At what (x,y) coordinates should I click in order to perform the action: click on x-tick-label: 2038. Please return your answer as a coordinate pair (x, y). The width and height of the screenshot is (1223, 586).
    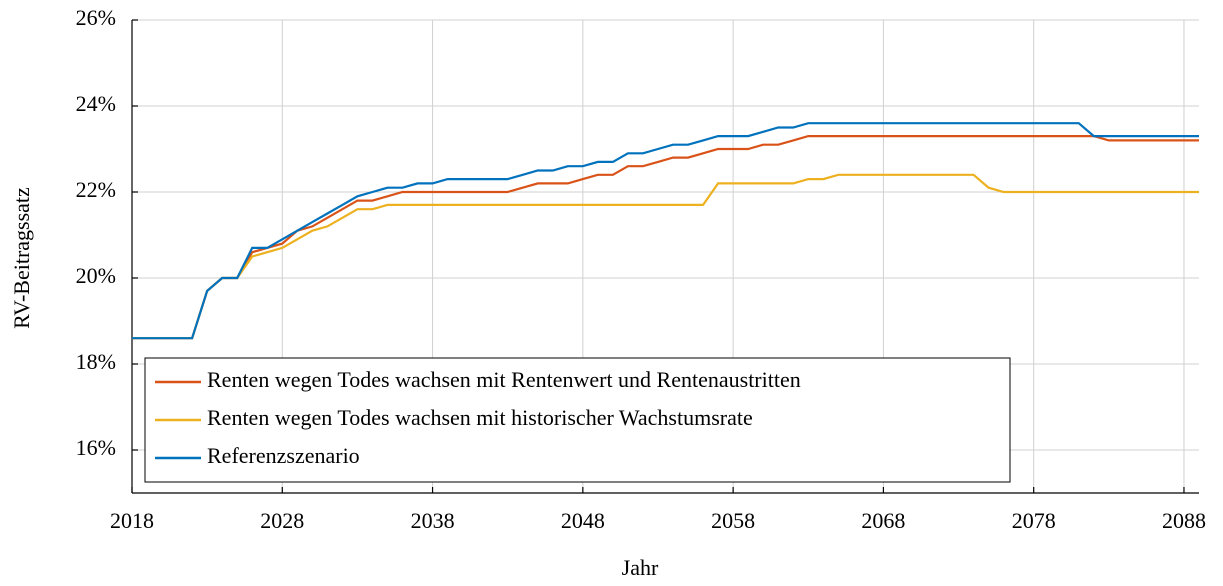
    Looking at the image, I should click on (433, 520).